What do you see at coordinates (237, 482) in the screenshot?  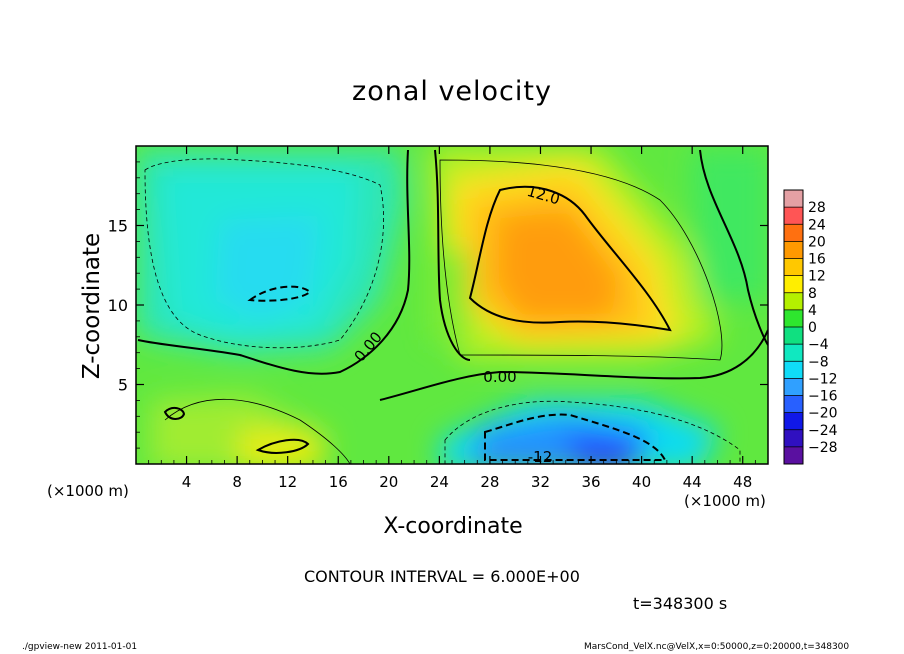 I see `x-tick-label: 8` at bounding box center [237, 482].